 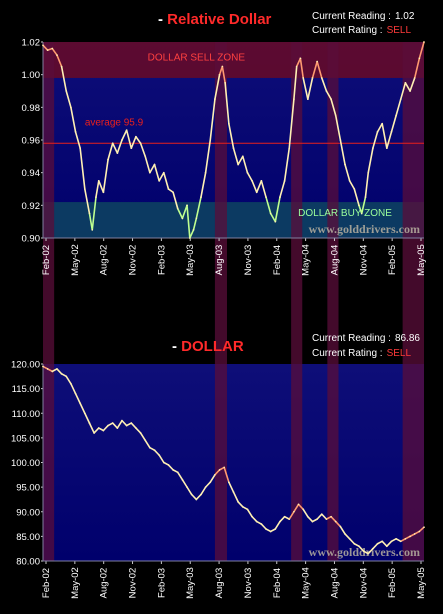 I want to click on x-tick-label: May-03, so click(x=190, y=583).